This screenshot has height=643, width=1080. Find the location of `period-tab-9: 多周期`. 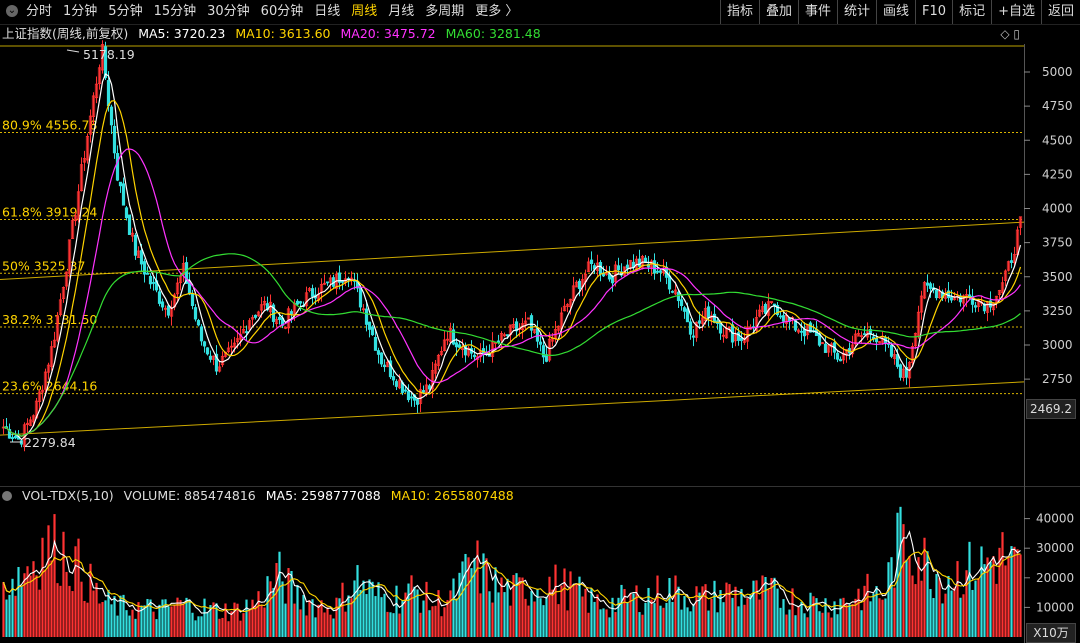

period-tab-9: 多周期 is located at coordinates (445, 11).